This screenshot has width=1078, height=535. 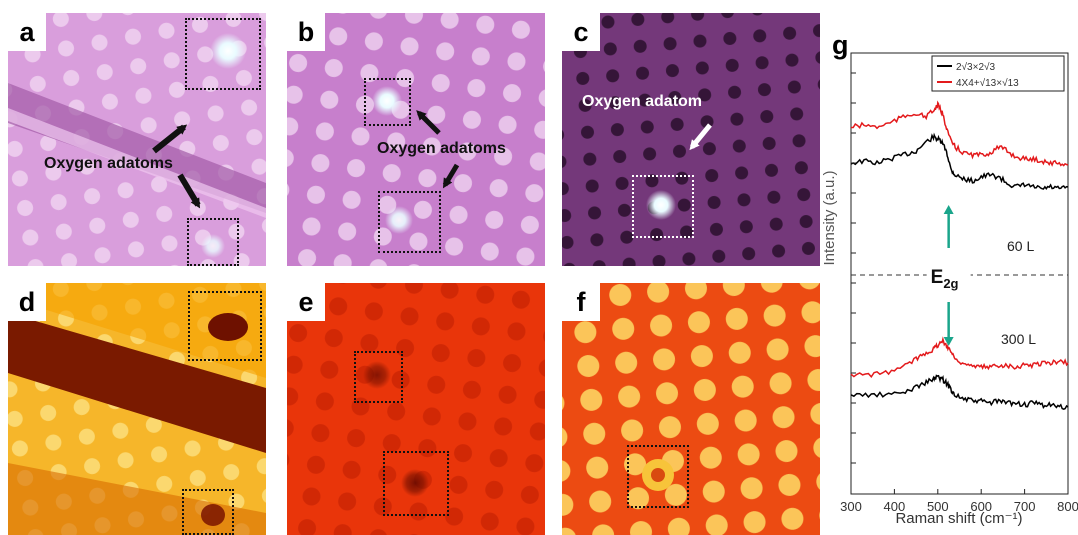 I want to click on series-line-red-60l, so click(x=960, y=133).